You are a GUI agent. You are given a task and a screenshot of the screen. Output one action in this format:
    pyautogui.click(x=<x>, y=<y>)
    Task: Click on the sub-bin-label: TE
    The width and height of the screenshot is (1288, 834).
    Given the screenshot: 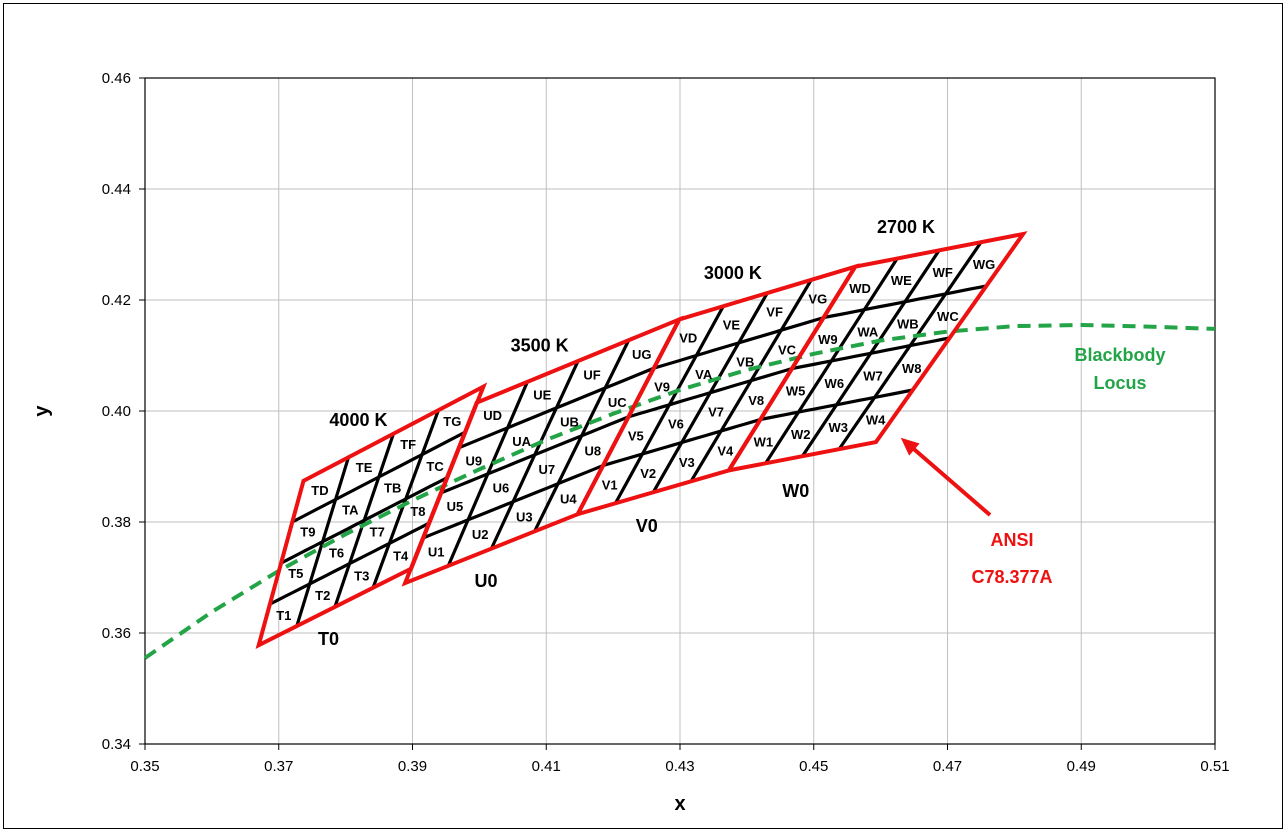 What is the action you would take?
    pyautogui.click(x=364, y=467)
    